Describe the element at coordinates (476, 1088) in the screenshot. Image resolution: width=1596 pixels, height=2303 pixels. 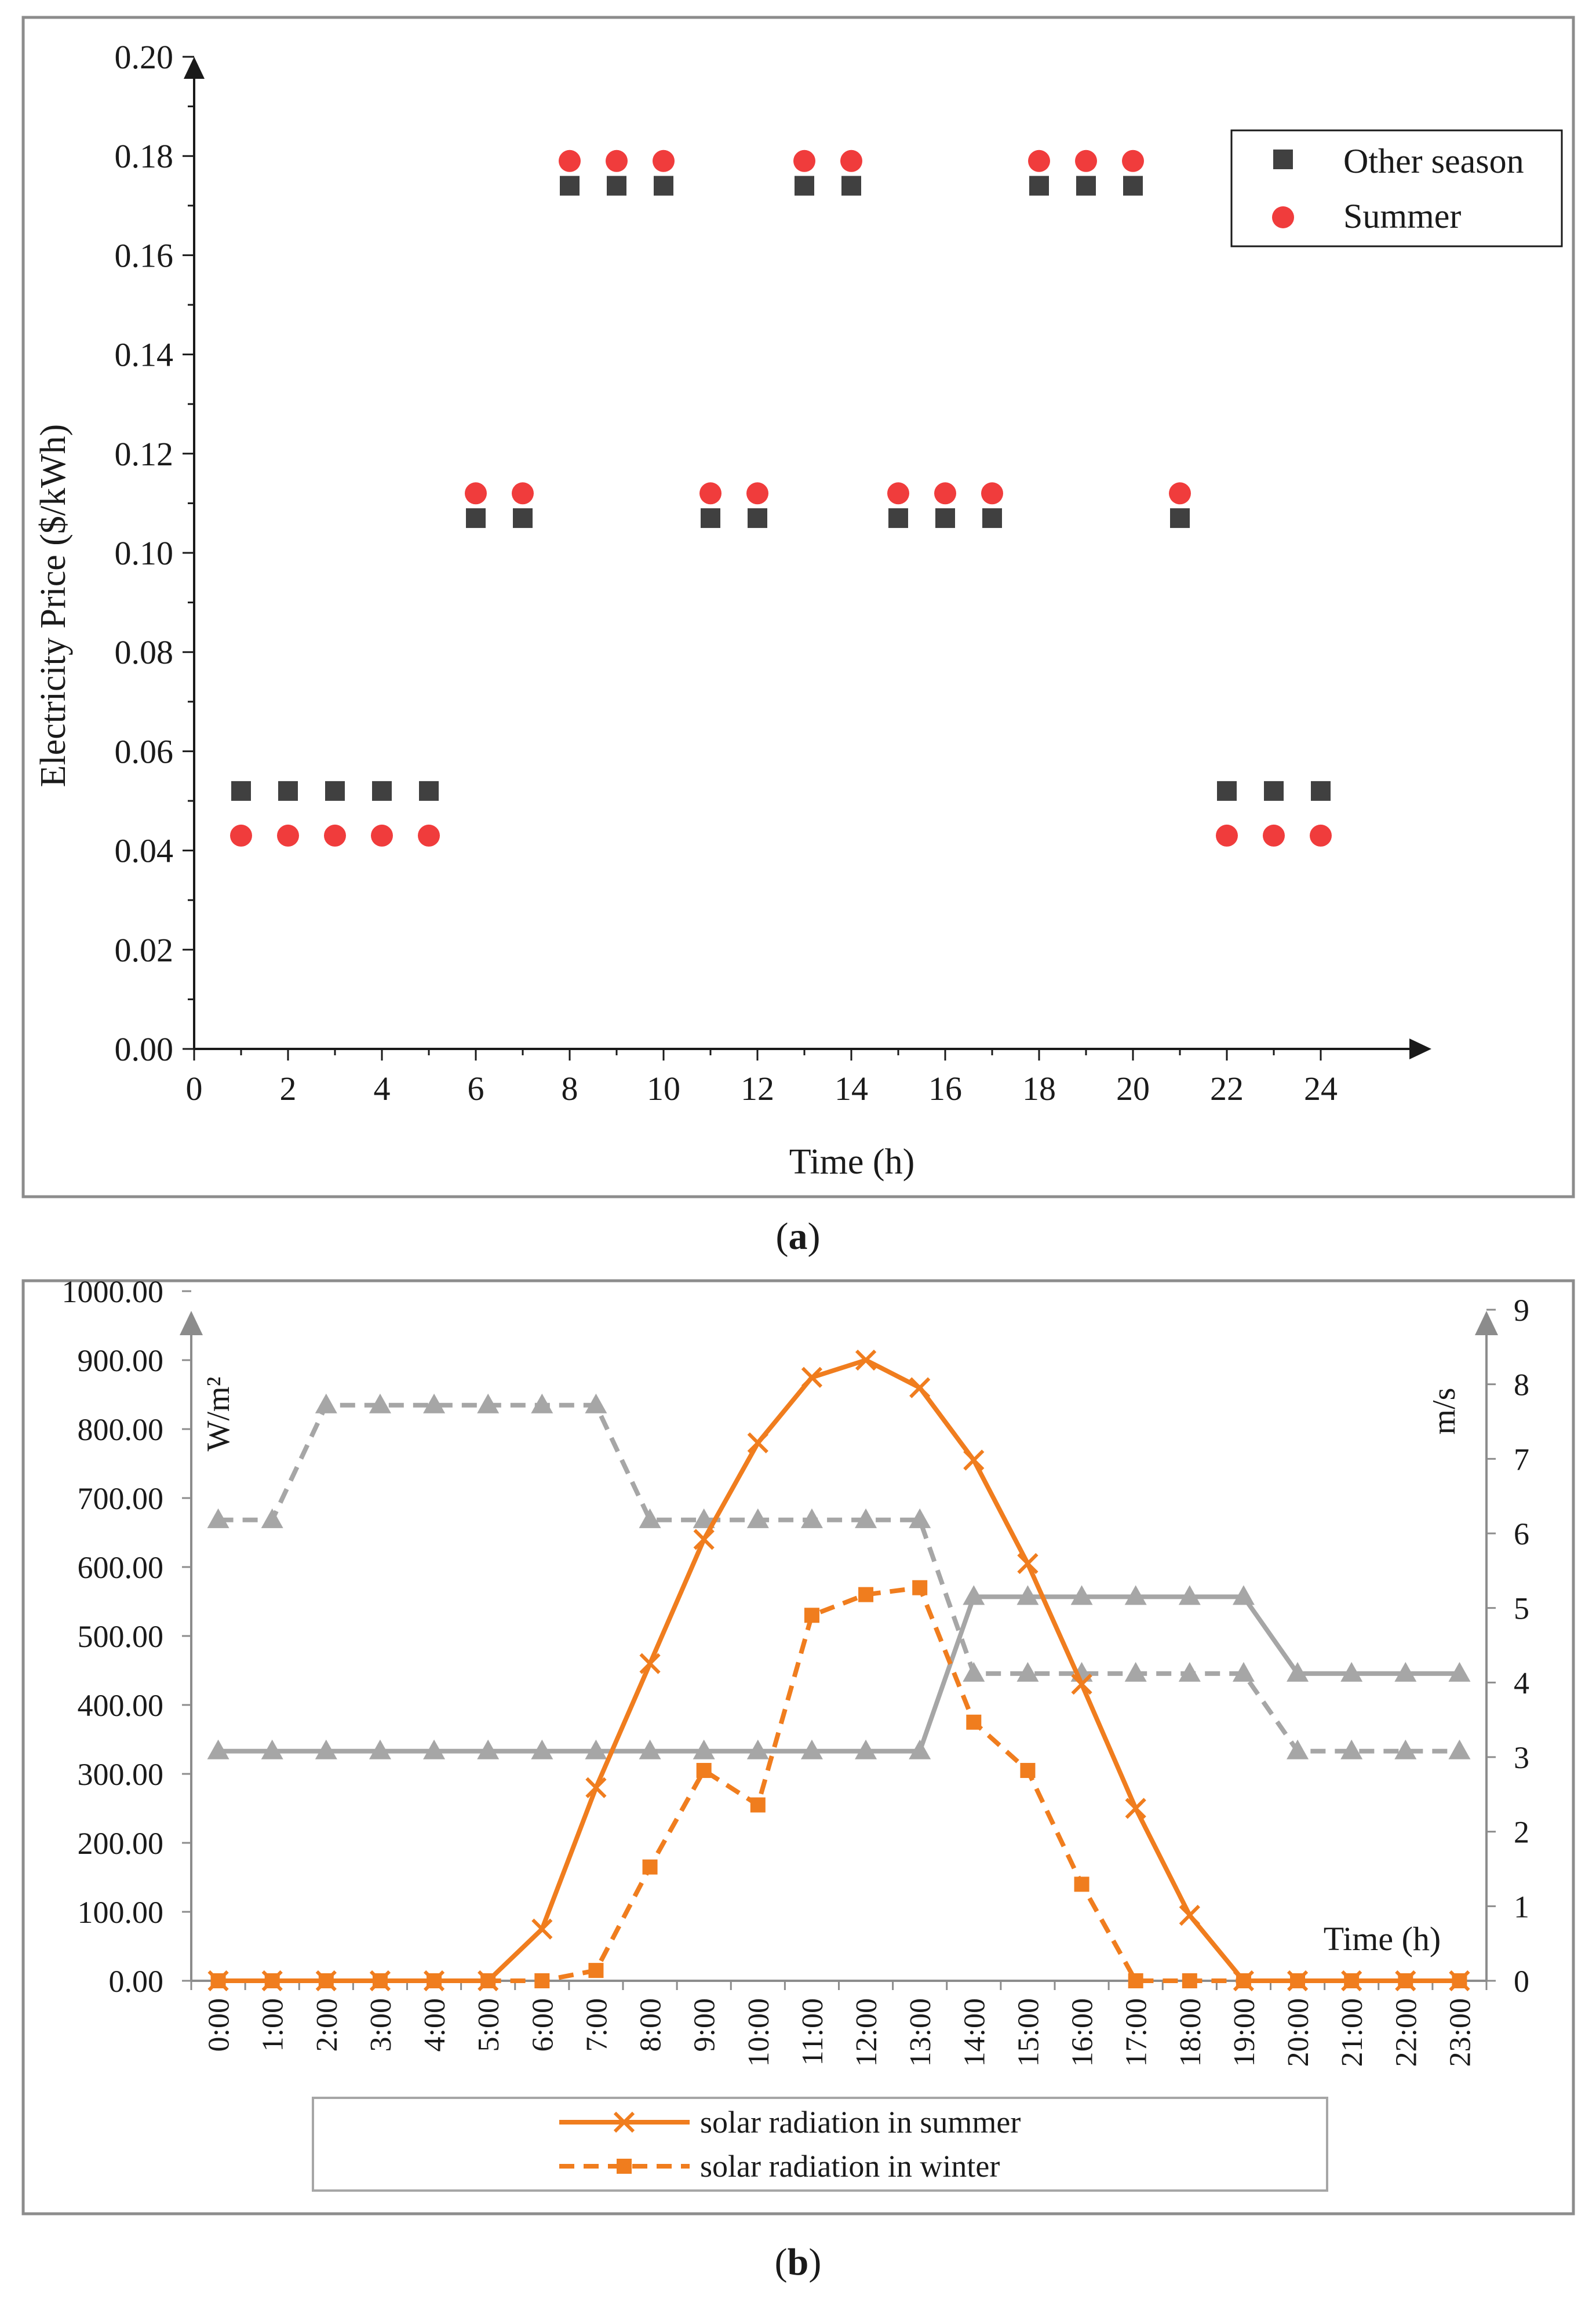
I see `x-tick-label: 6` at that location.